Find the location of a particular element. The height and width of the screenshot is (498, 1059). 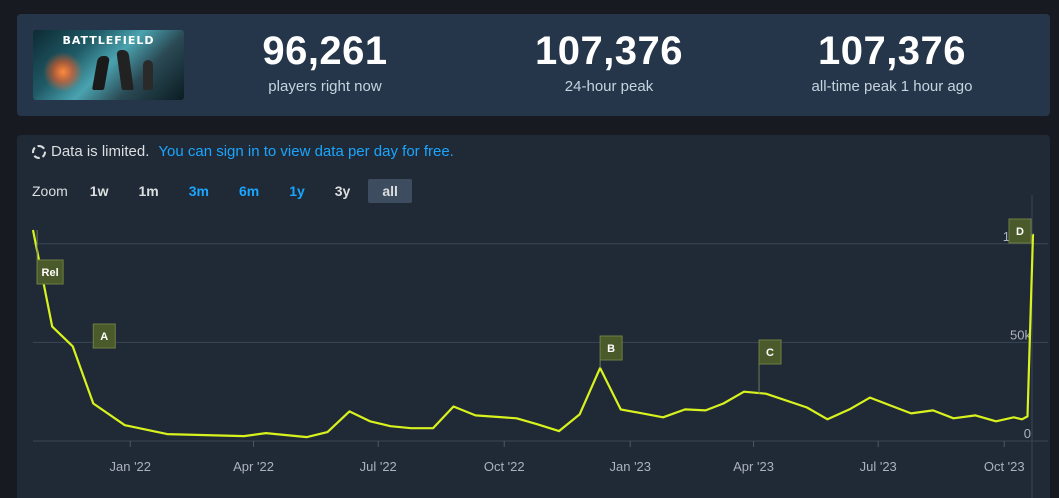

y-tick-label: 0 is located at coordinates (1027, 433).